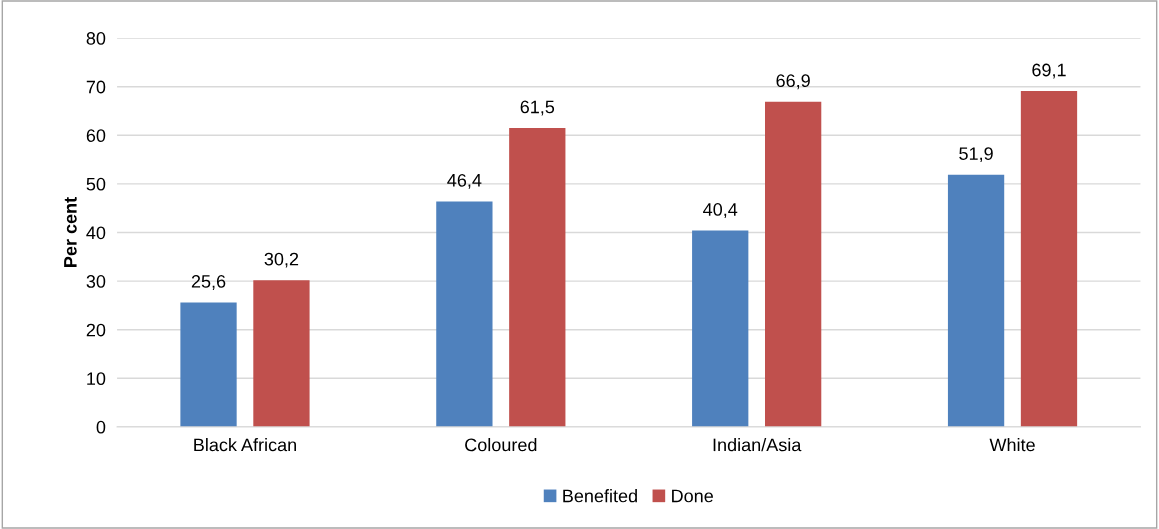 This screenshot has height=529, width=1159. What do you see at coordinates (70, 232) in the screenshot?
I see `y-axis-title: Per cent` at bounding box center [70, 232].